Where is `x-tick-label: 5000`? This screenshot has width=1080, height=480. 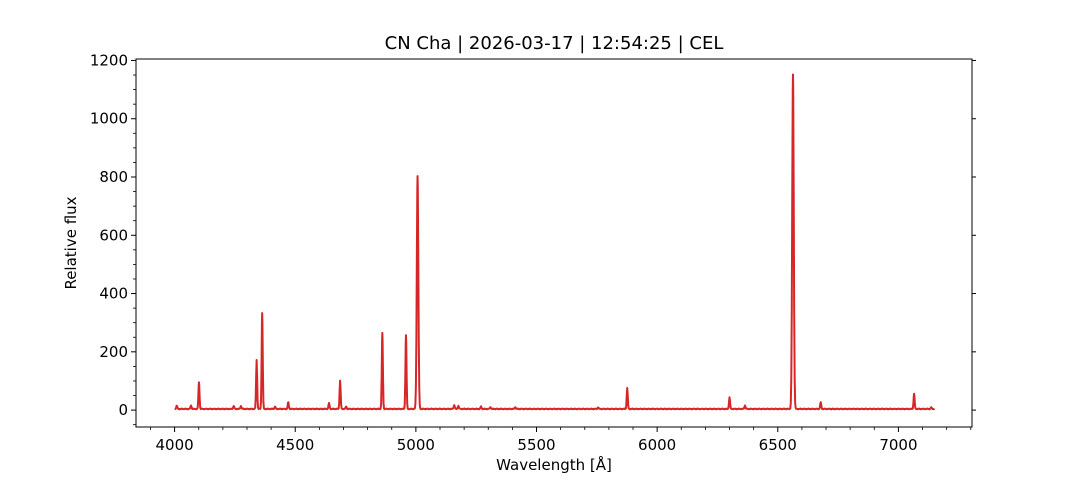 x-tick-label: 5000 is located at coordinates (416, 445).